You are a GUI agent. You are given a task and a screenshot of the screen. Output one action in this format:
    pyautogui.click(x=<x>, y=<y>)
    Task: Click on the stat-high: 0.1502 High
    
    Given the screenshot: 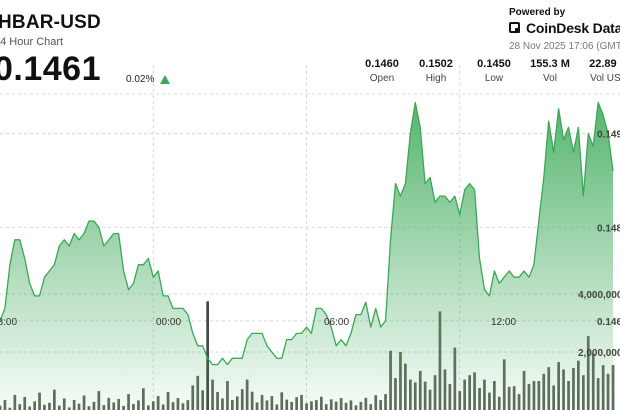 What is the action you would take?
    pyautogui.click(x=436, y=71)
    